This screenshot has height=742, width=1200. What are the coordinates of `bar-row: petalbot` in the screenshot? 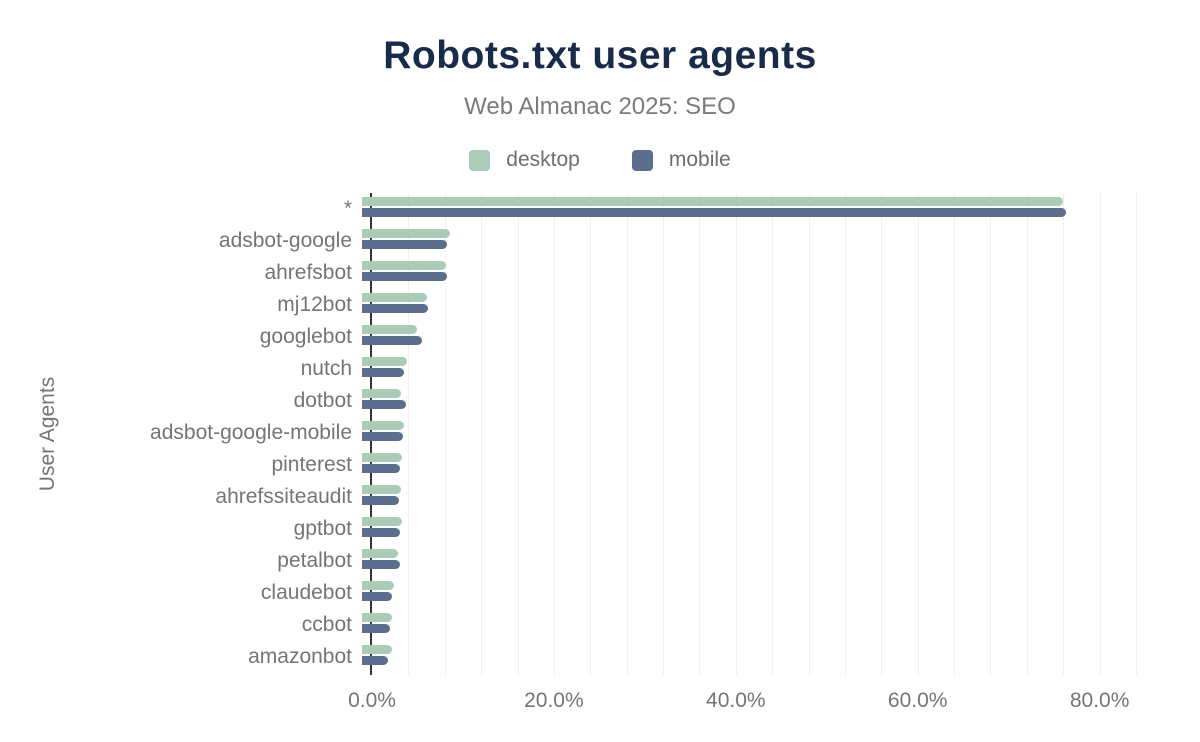 It's located at (600, 561).